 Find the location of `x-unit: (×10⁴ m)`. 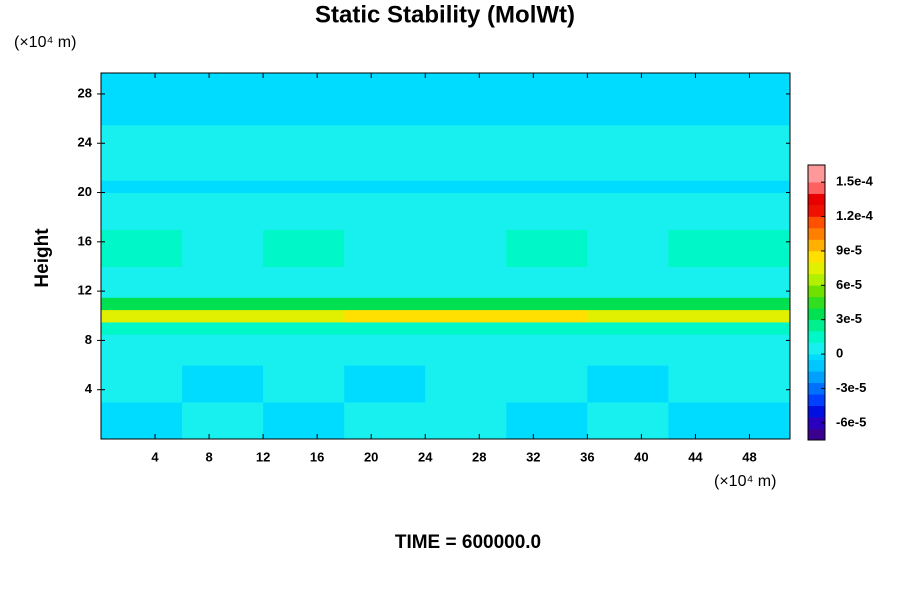

x-unit: (×10⁴ m) is located at coordinates (745, 481).